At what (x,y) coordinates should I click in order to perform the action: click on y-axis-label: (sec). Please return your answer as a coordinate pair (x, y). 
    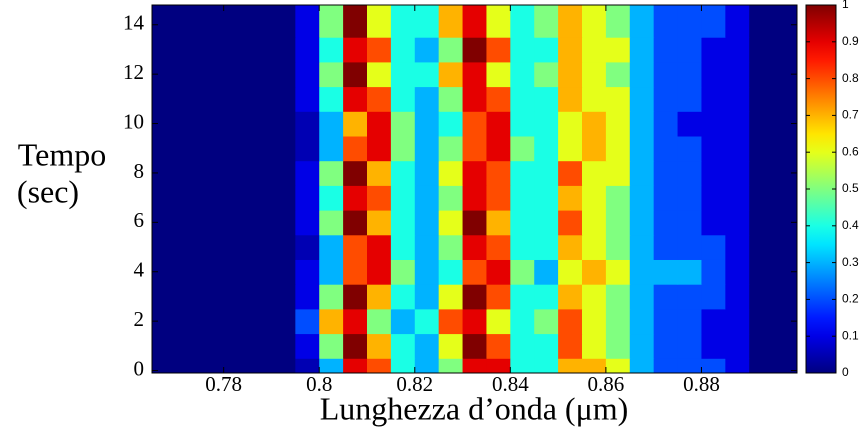
    Looking at the image, I should click on (48, 191).